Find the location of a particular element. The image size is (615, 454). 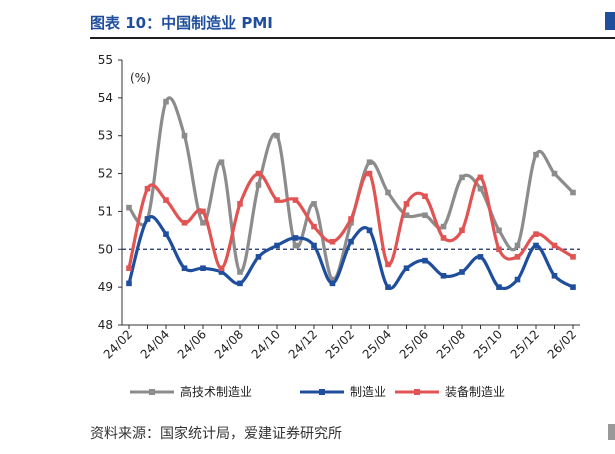

cropped-neighbor-title is located at coordinates (610, 21).